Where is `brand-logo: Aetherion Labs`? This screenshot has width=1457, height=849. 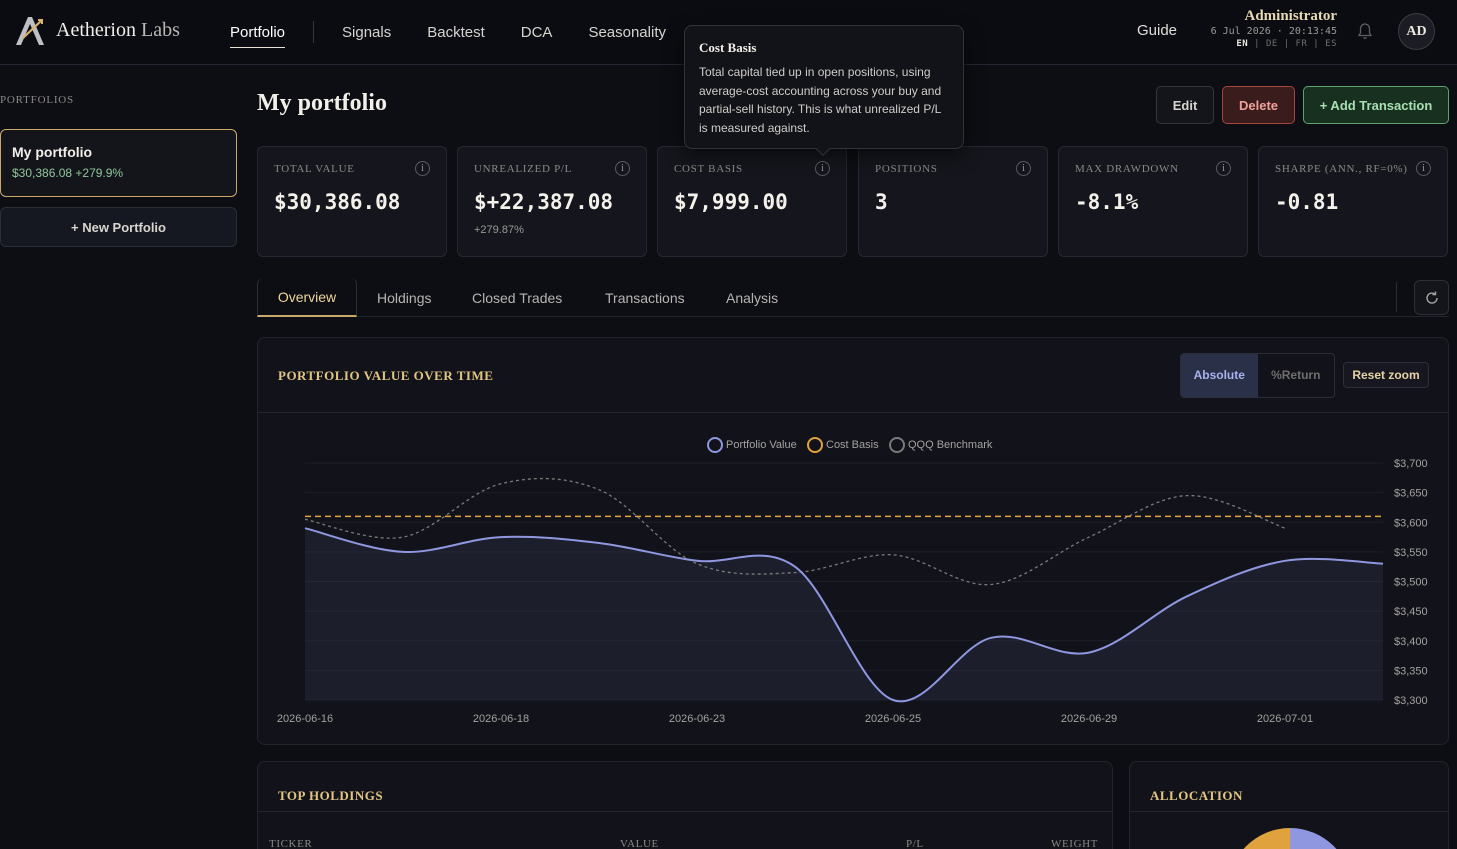
brand-logo: Aetherion Labs is located at coordinates (96, 30).